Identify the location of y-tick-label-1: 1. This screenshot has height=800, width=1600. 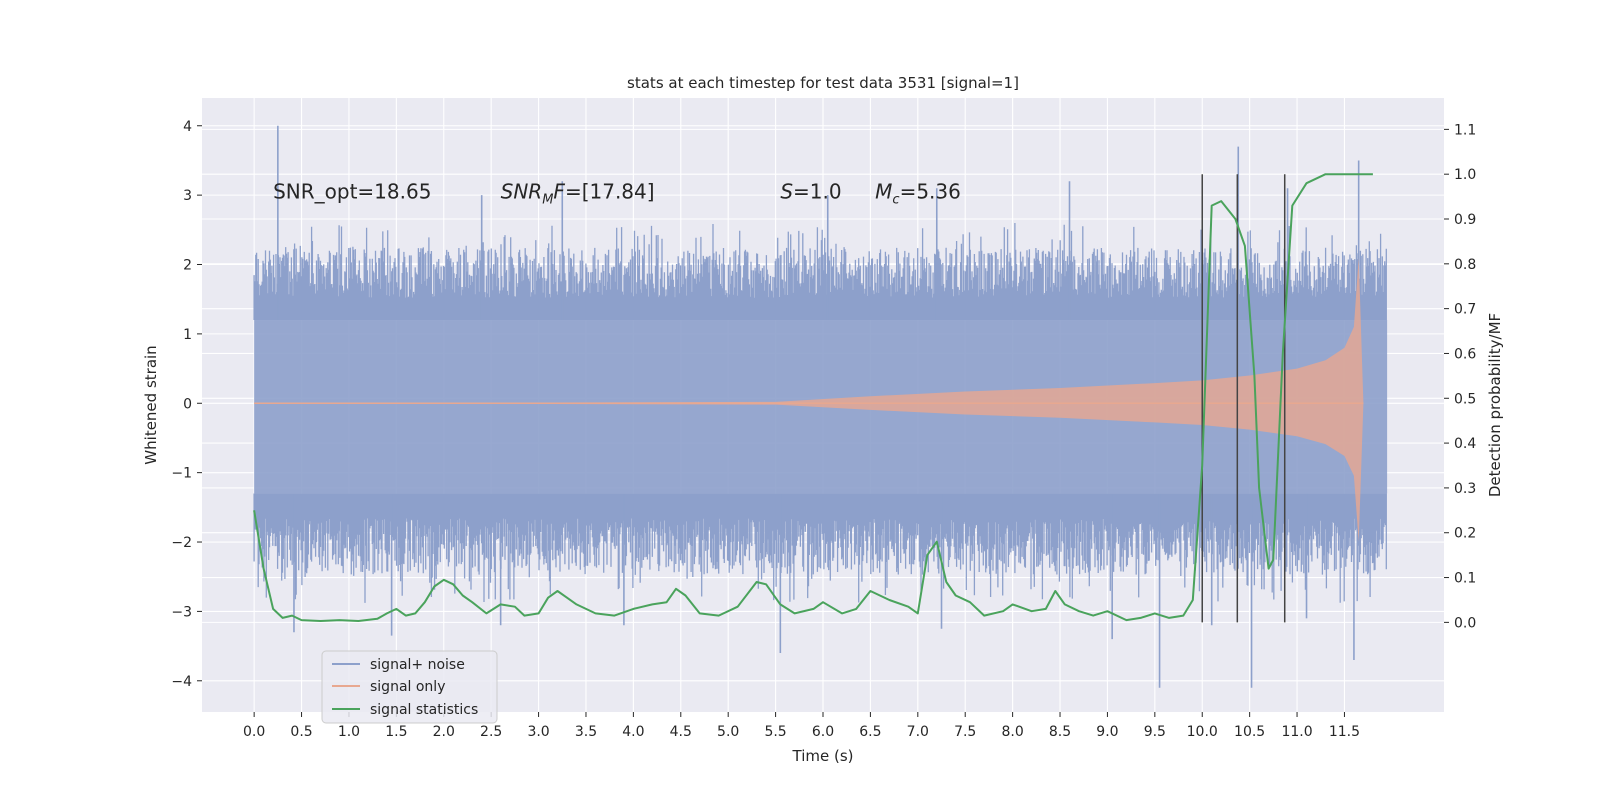
(187, 335).